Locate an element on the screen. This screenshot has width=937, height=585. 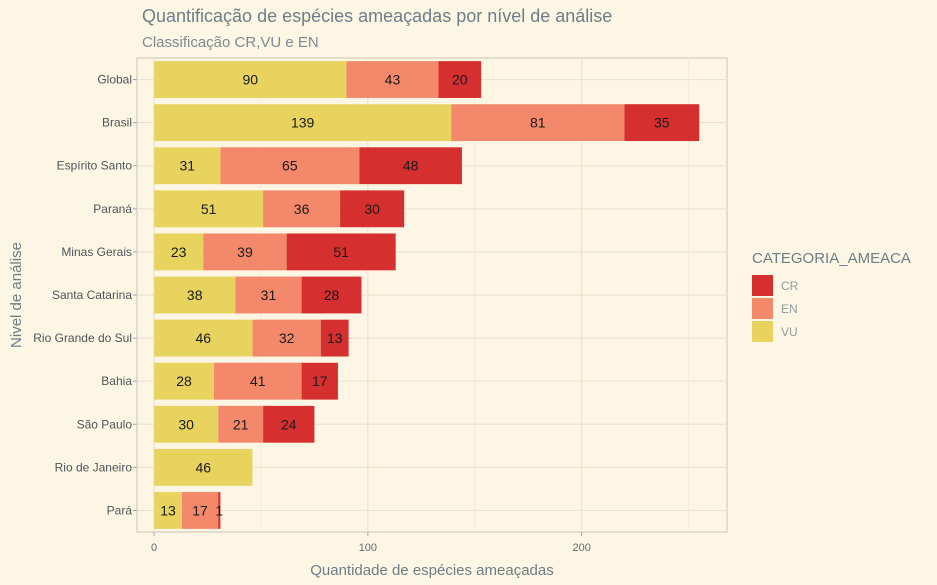
tick-label-x: 200 is located at coordinates (581, 548).